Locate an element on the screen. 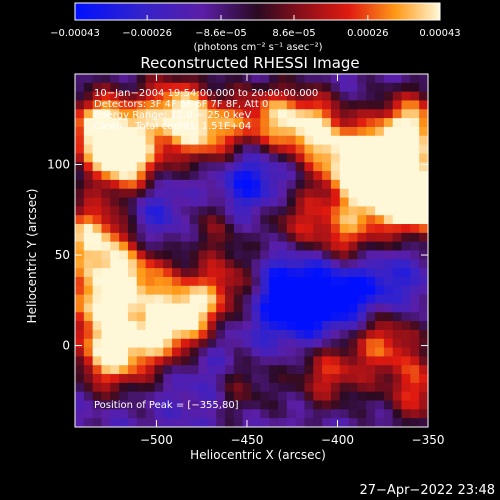  colorbar-tick-label: 0.00043 is located at coordinates (439, 33).